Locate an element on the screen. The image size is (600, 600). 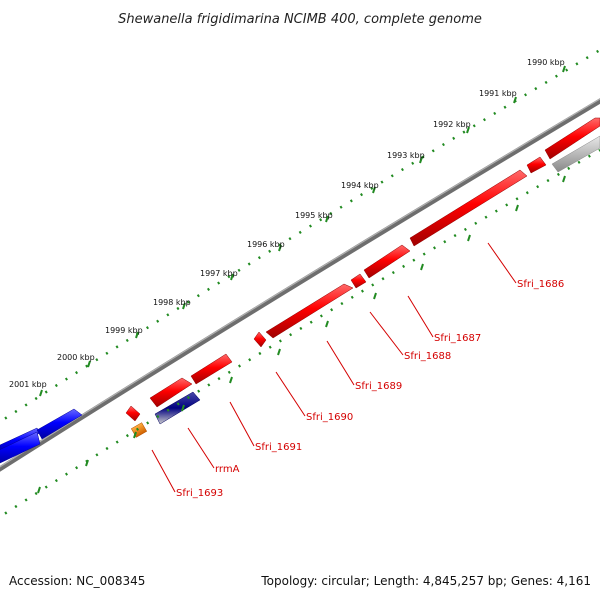
kbp-label: 1995 kbp is located at coordinates (314, 215).